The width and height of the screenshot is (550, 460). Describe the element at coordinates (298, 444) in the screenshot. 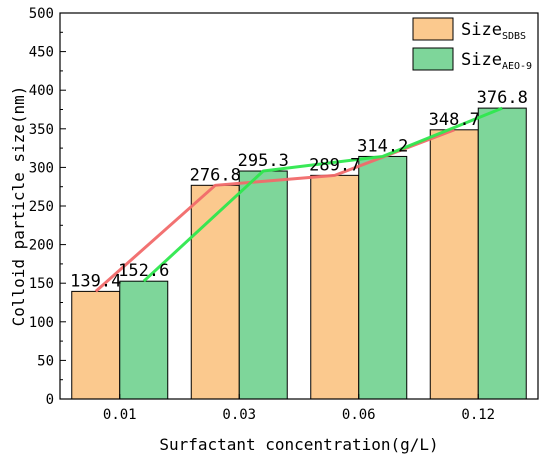

I see `x-axis-label: Surfactant concentration(g/L)` at that location.